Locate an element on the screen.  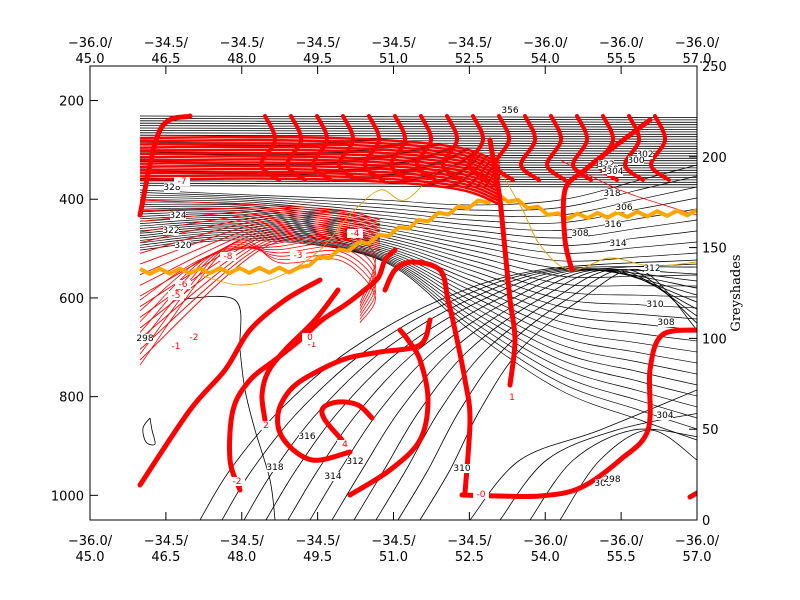
black-contour-label: 320 is located at coordinates (182, 246).